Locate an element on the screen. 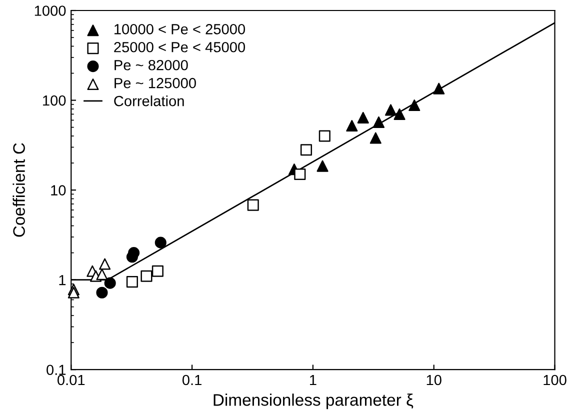 Image resolution: width=569 pixels, height=420 pixels. x-tick-label: 0.1 is located at coordinates (192, 380).